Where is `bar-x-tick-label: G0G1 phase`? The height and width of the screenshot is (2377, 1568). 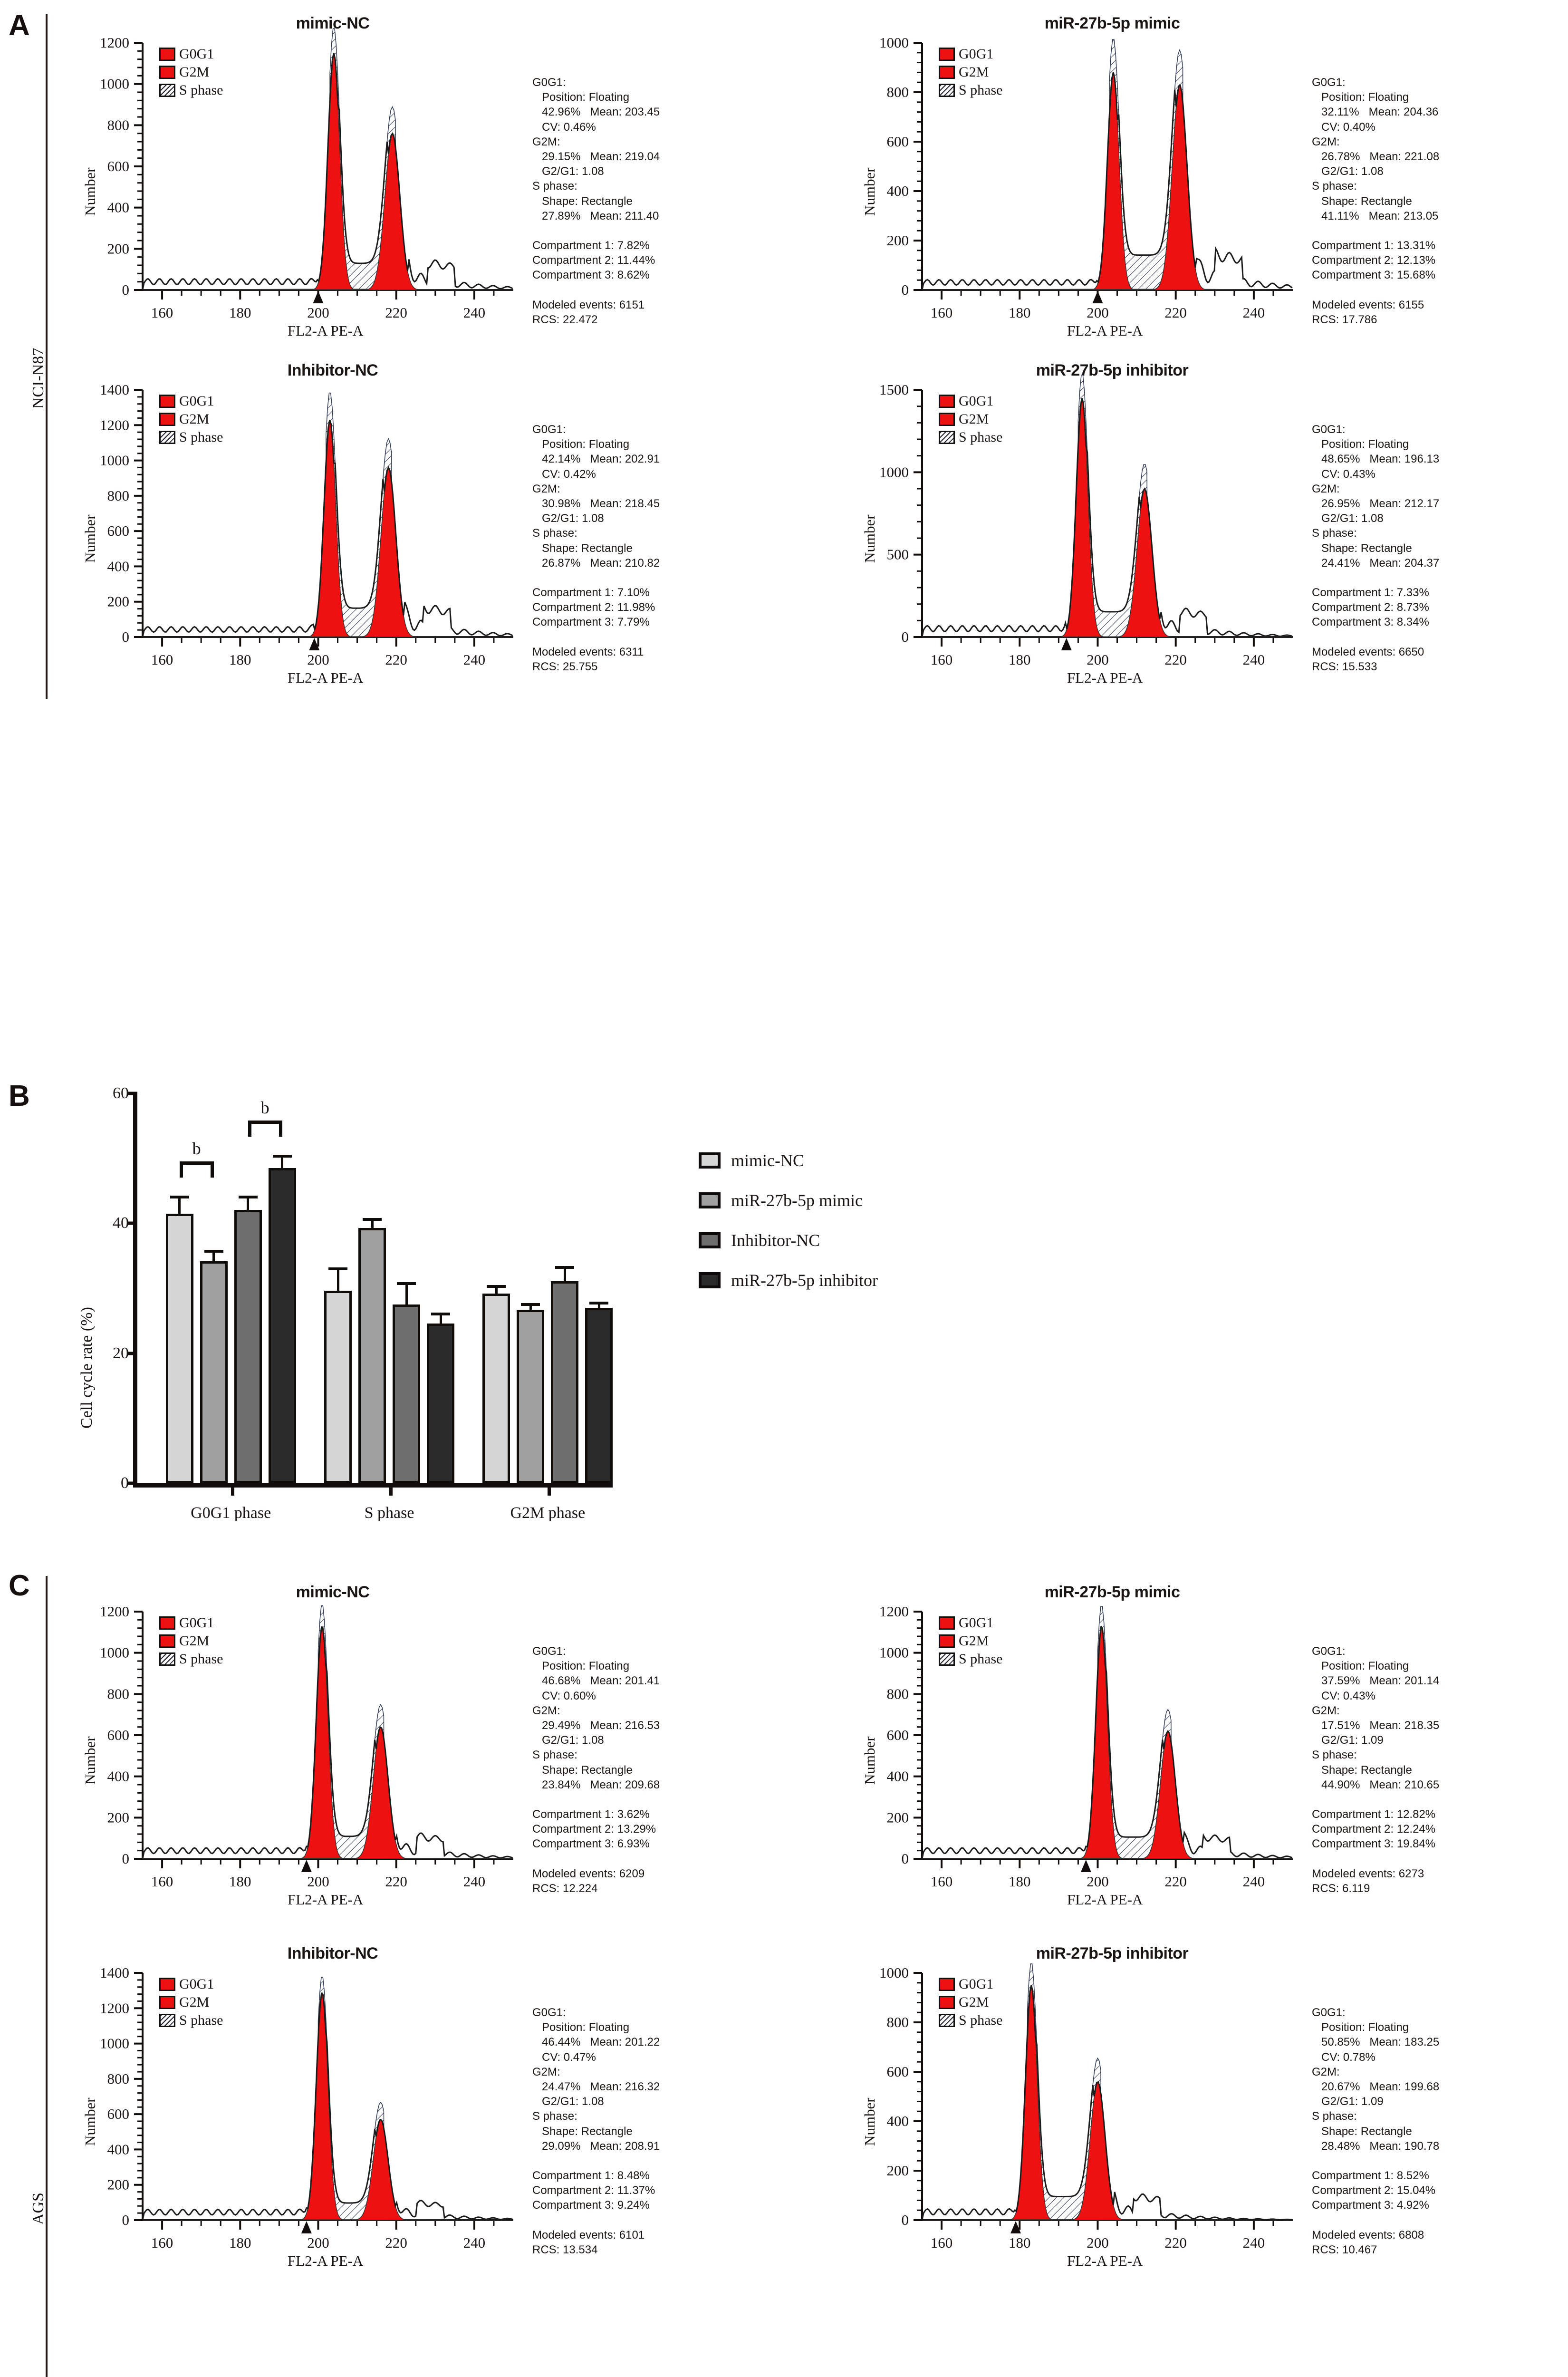
bar-x-tick-label: G0G1 phase is located at coordinates (231, 1513).